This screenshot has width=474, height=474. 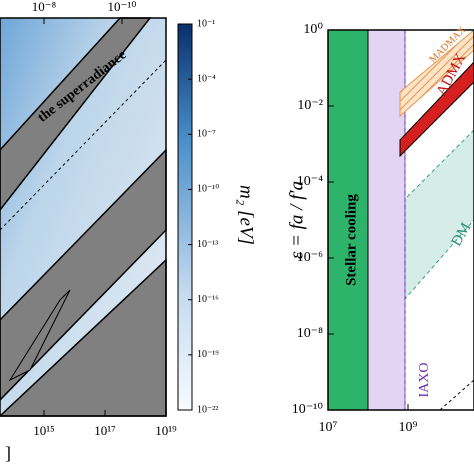 I want to click on region-label: Stellar cooling, so click(x=351, y=240).